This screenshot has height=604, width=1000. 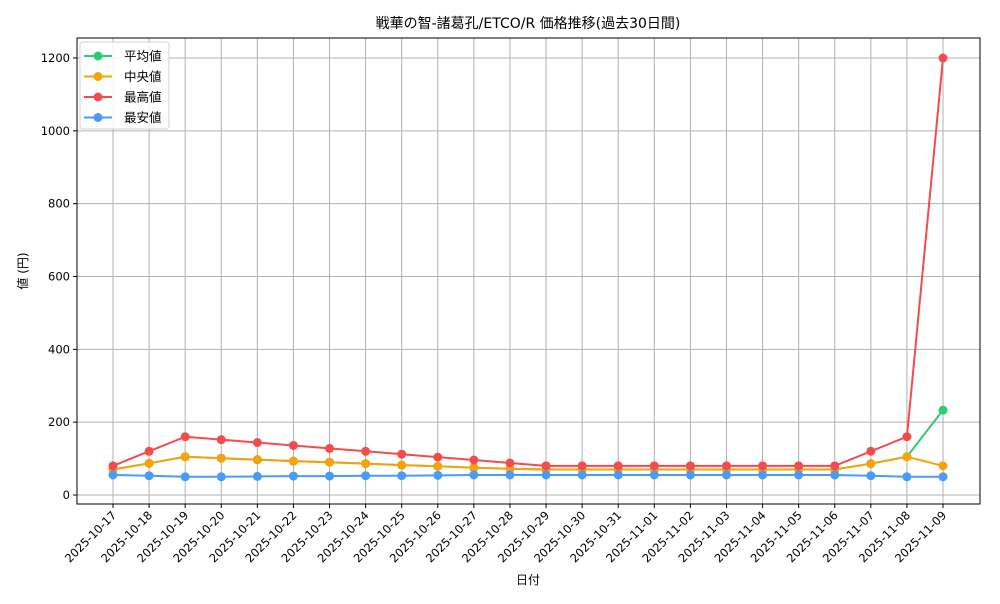 What do you see at coordinates (124, 85) in the screenshot?
I see `legend-box` at bounding box center [124, 85].